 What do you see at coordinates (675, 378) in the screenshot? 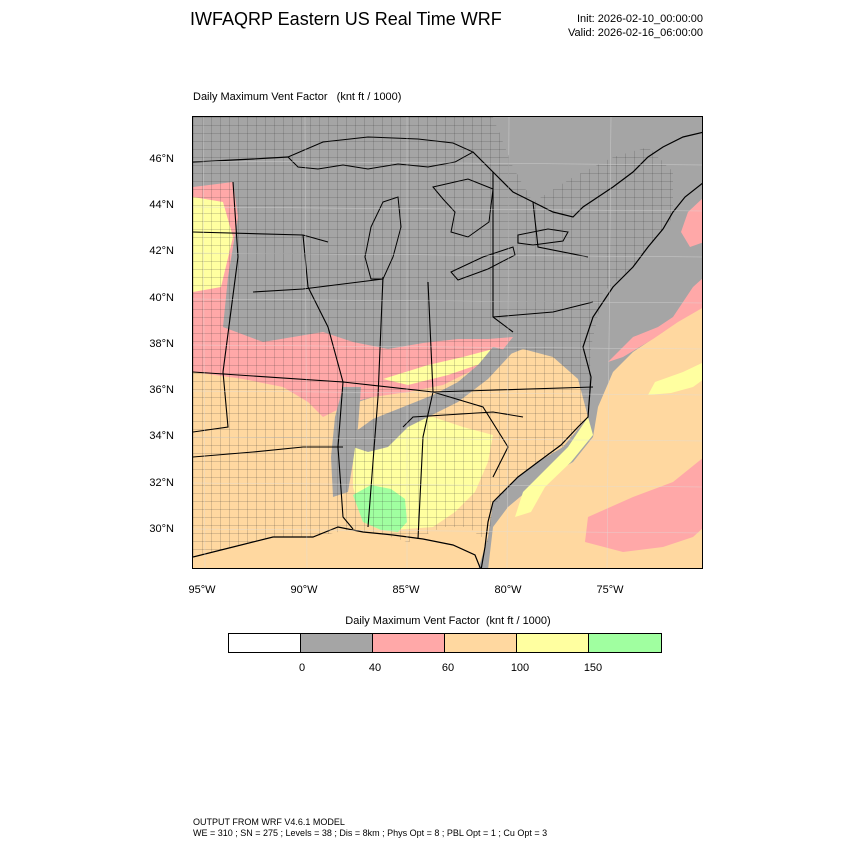
I see `ocean-yellow-region` at bounding box center [675, 378].